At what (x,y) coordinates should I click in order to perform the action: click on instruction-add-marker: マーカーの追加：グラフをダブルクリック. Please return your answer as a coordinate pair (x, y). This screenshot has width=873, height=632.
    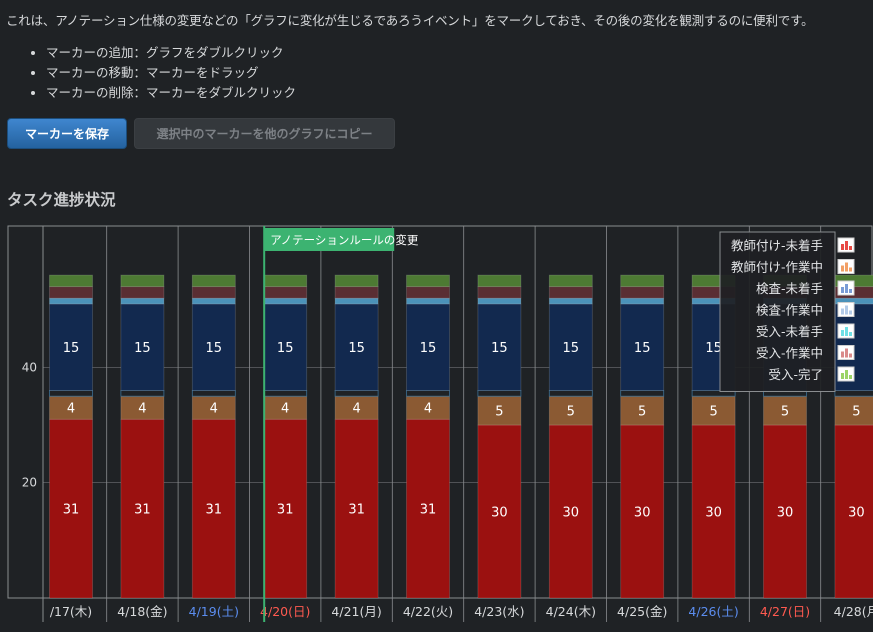
    Looking at the image, I should click on (171, 53).